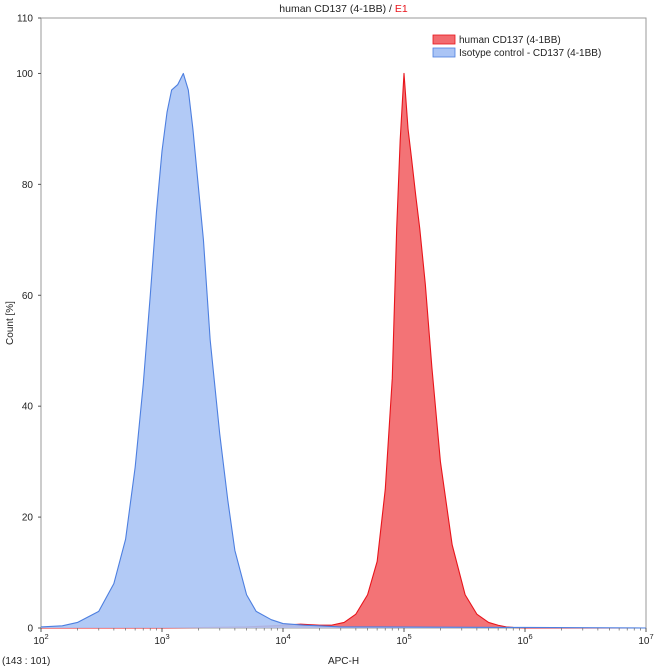  What do you see at coordinates (26, 661) in the screenshot?
I see `coordinate-readout: (143 : 101)` at bounding box center [26, 661].